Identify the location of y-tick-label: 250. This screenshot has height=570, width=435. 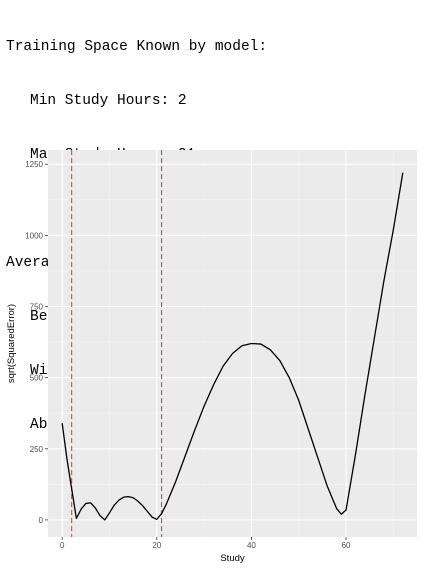
(37, 449).